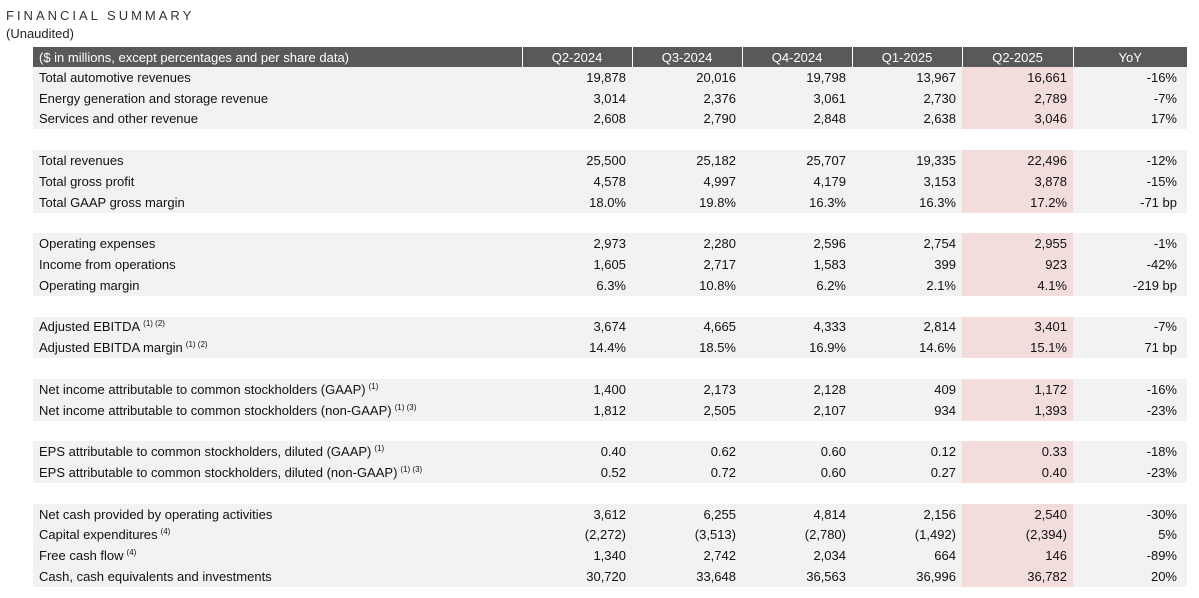 The height and width of the screenshot is (598, 1199). Describe the element at coordinates (687, 98) in the screenshot. I see `value-cell: 2,376` at that location.